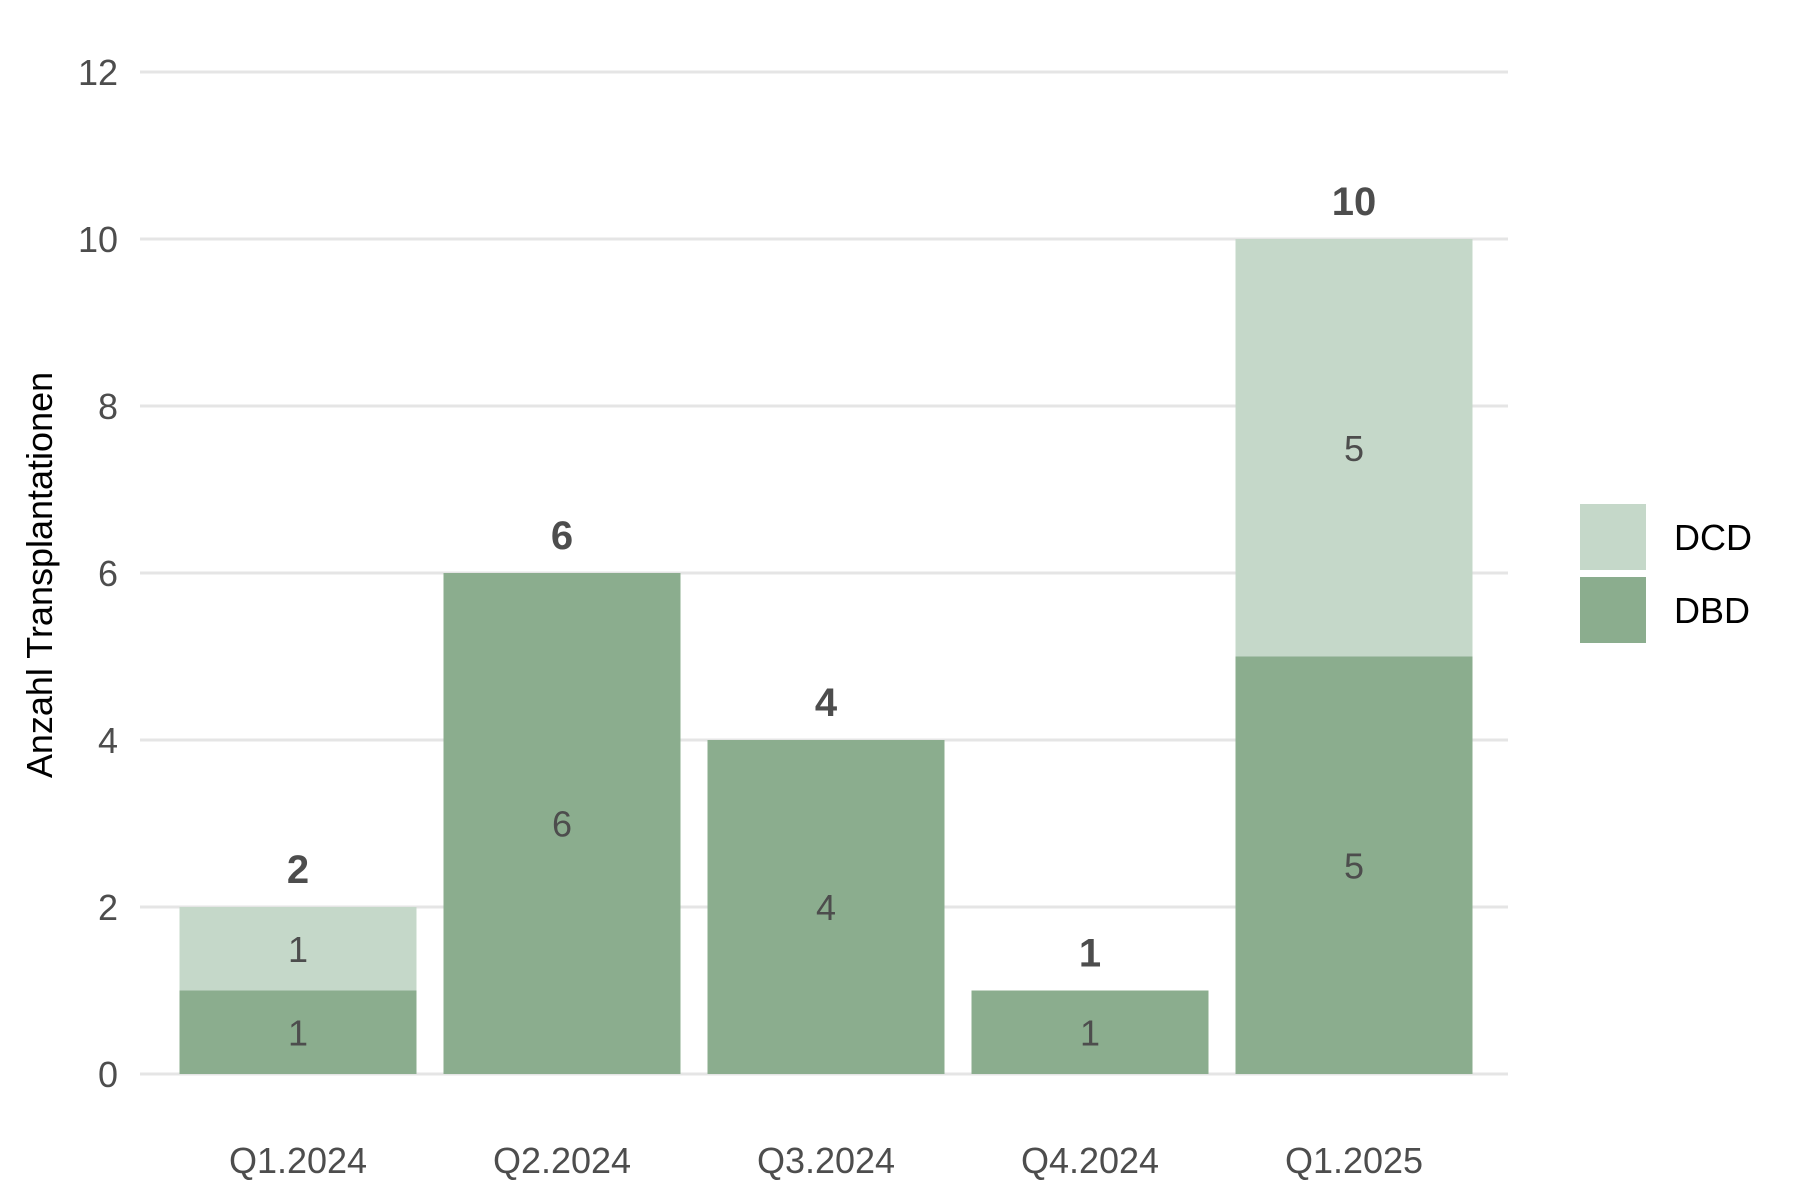 The width and height of the screenshot is (1800, 1200). Describe the element at coordinates (298, 1160) in the screenshot. I see `x-tick-label: Q1.2024` at that location.